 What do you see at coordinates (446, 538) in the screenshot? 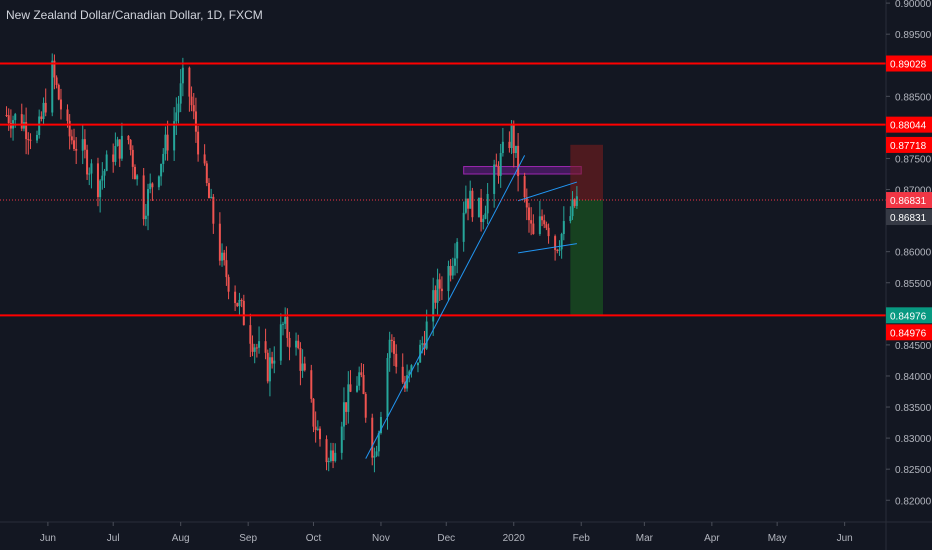
I see `x-tick-label: Dec` at bounding box center [446, 538].